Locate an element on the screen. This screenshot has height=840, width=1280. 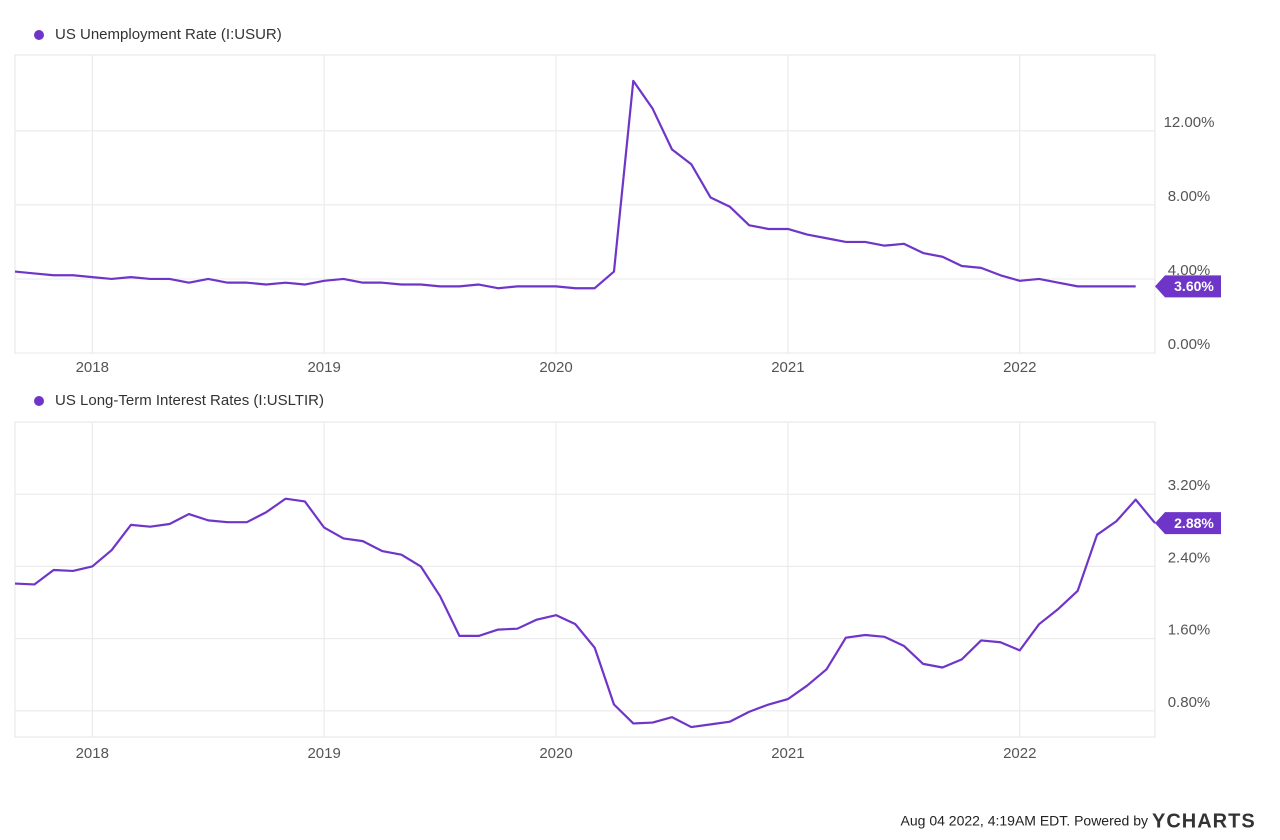
footer-brand: YCHARTS is located at coordinates (1204, 821).